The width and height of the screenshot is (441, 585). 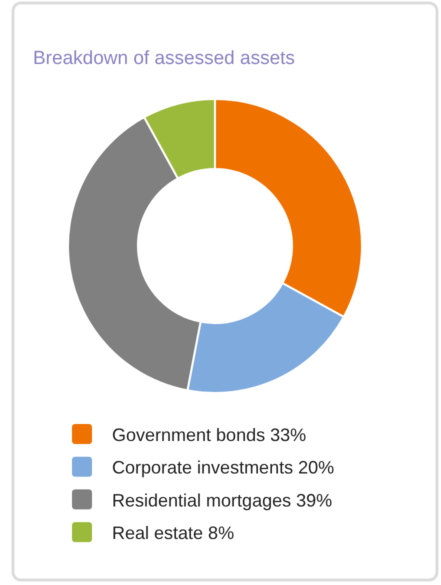 What do you see at coordinates (209, 435) in the screenshot?
I see `legend-label: Government bonds 33%` at bounding box center [209, 435].